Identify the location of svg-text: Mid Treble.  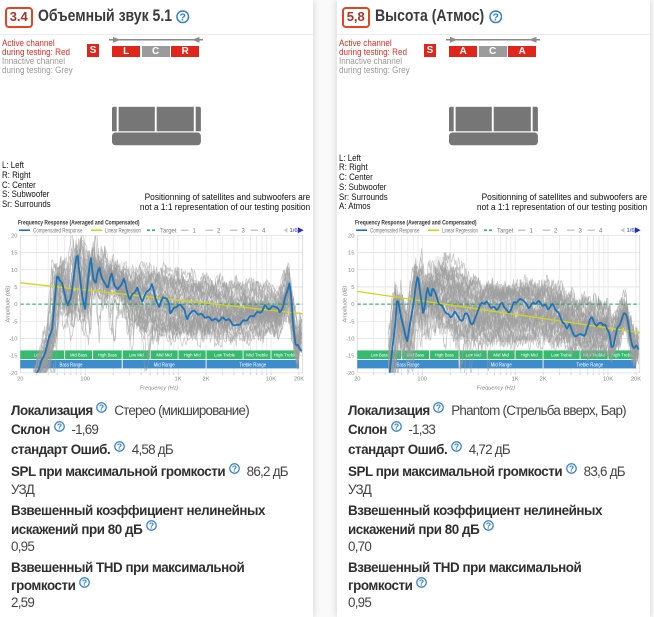
(257, 355).